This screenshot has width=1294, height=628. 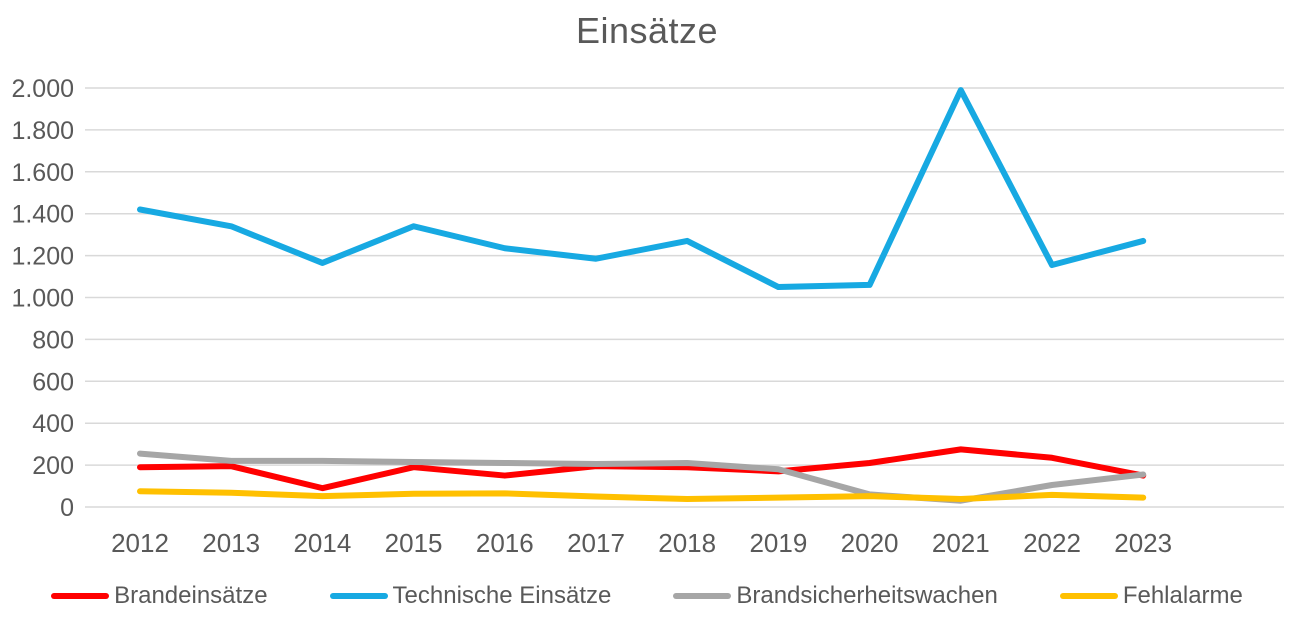 I want to click on x-axis-tick-label: 2017, so click(x=596, y=543).